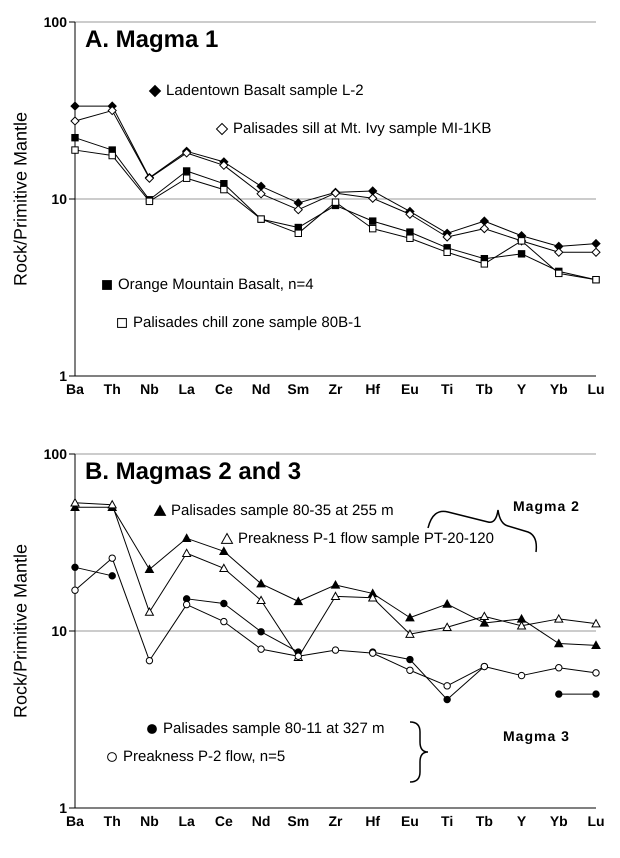  Describe the element at coordinates (362, 128) in the screenshot. I see `legend-label: Palisades sill at Mt. Ivy sample MI-1KB` at that location.